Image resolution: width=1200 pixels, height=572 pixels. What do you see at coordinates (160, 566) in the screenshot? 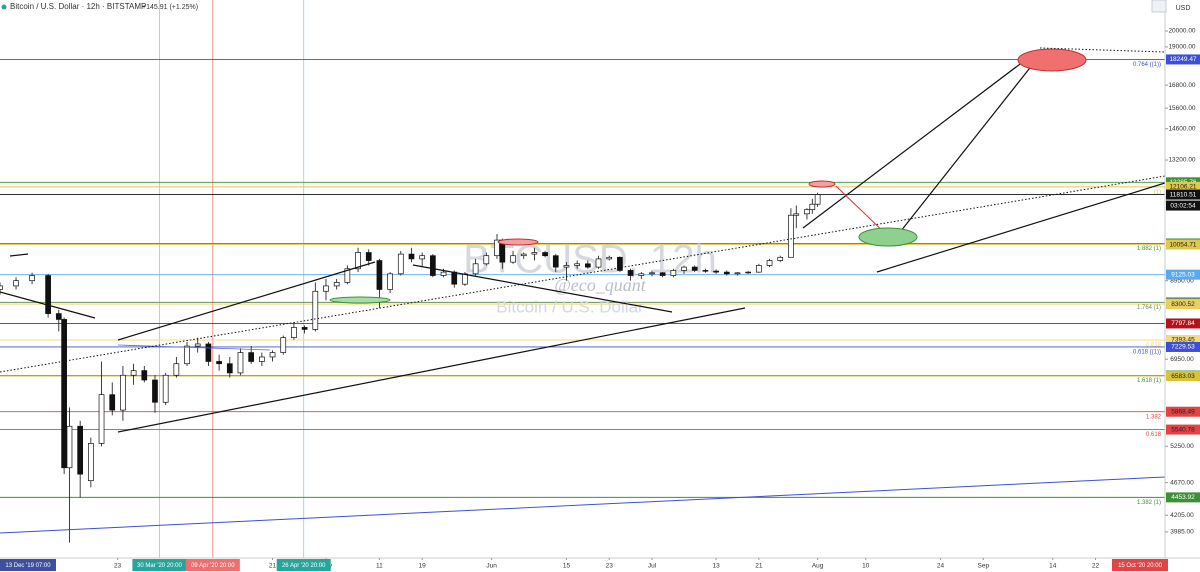
I see `time-marker-label: 30 Mar '20 20:00` at bounding box center [160, 566].